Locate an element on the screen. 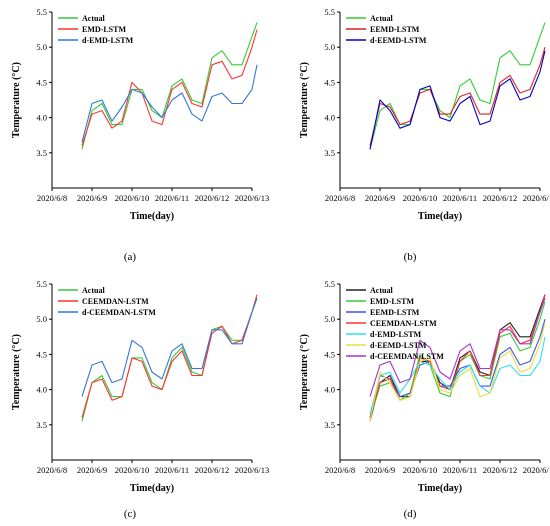  panel-caption: (c) is located at coordinates (130, 514).